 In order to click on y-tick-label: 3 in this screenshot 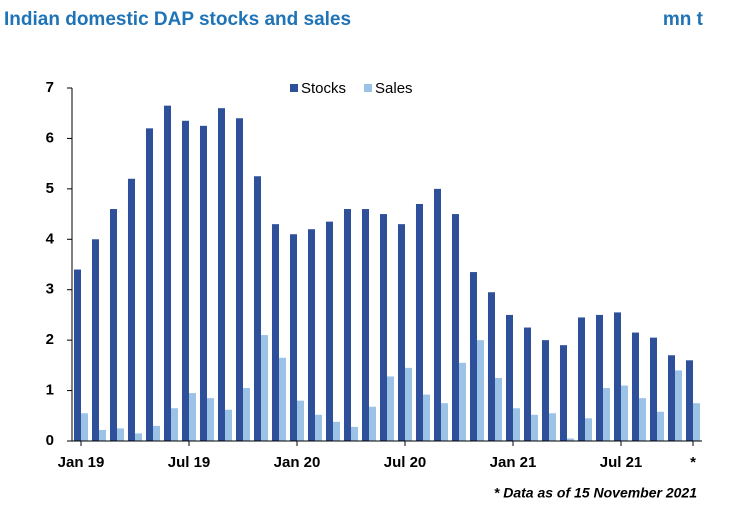, I will do `click(50, 289)`.